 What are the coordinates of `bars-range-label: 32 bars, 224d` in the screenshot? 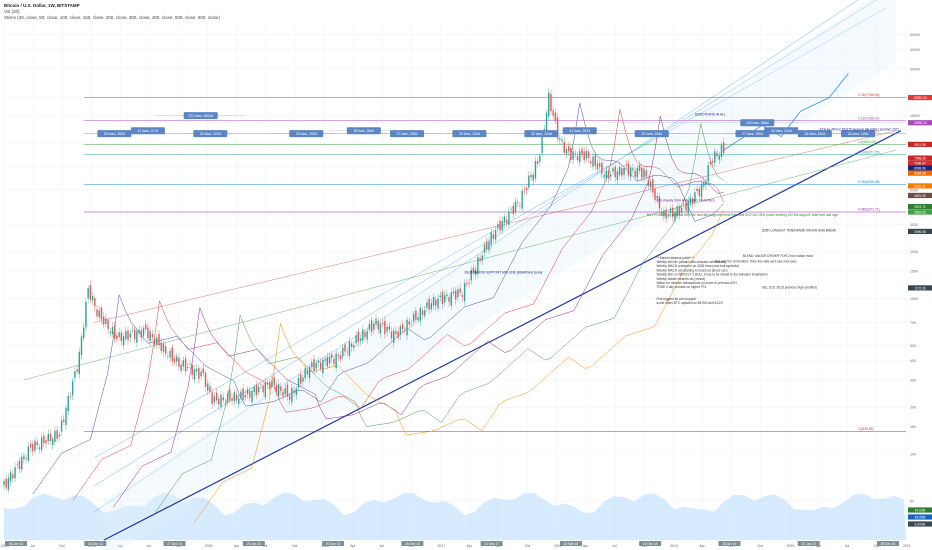 It's located at (541, 134).